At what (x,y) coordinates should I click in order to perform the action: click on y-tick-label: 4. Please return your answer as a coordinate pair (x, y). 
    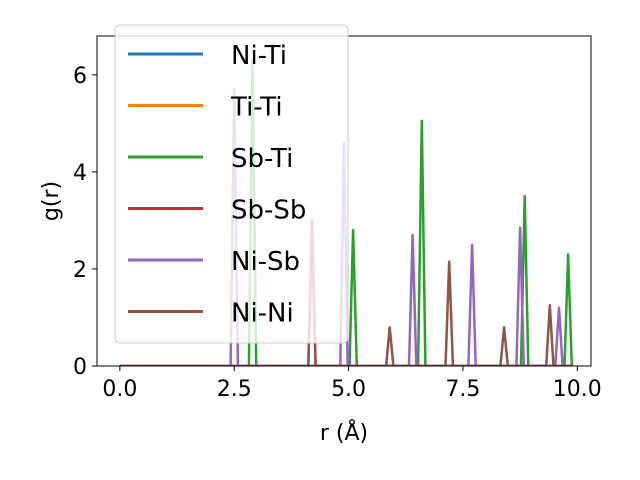
    Looking at the image, I should click on (80, 173).